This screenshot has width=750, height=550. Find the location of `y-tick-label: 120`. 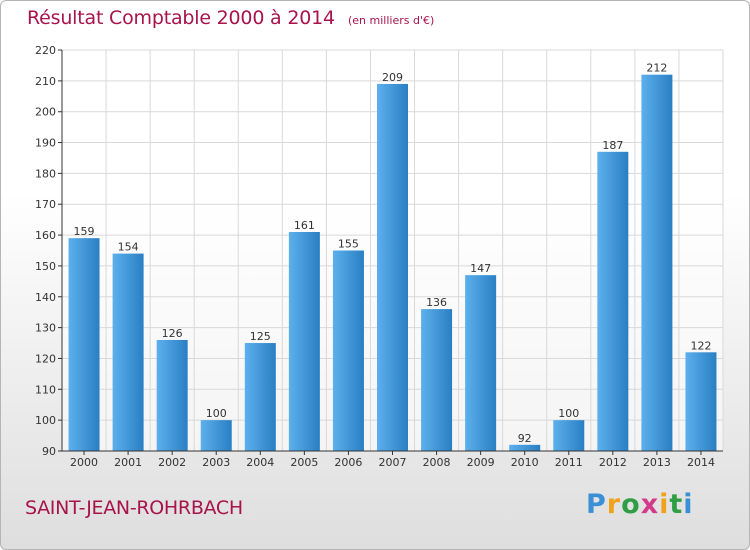

y-tick-label: 120 is located at coordinates (45, 358).